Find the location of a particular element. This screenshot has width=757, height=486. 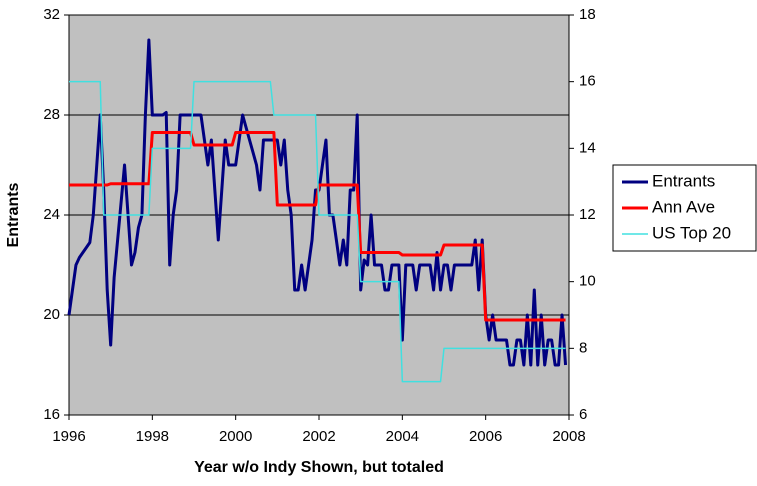

x-tick-label: 2006 is located at coordinates (485, 436).